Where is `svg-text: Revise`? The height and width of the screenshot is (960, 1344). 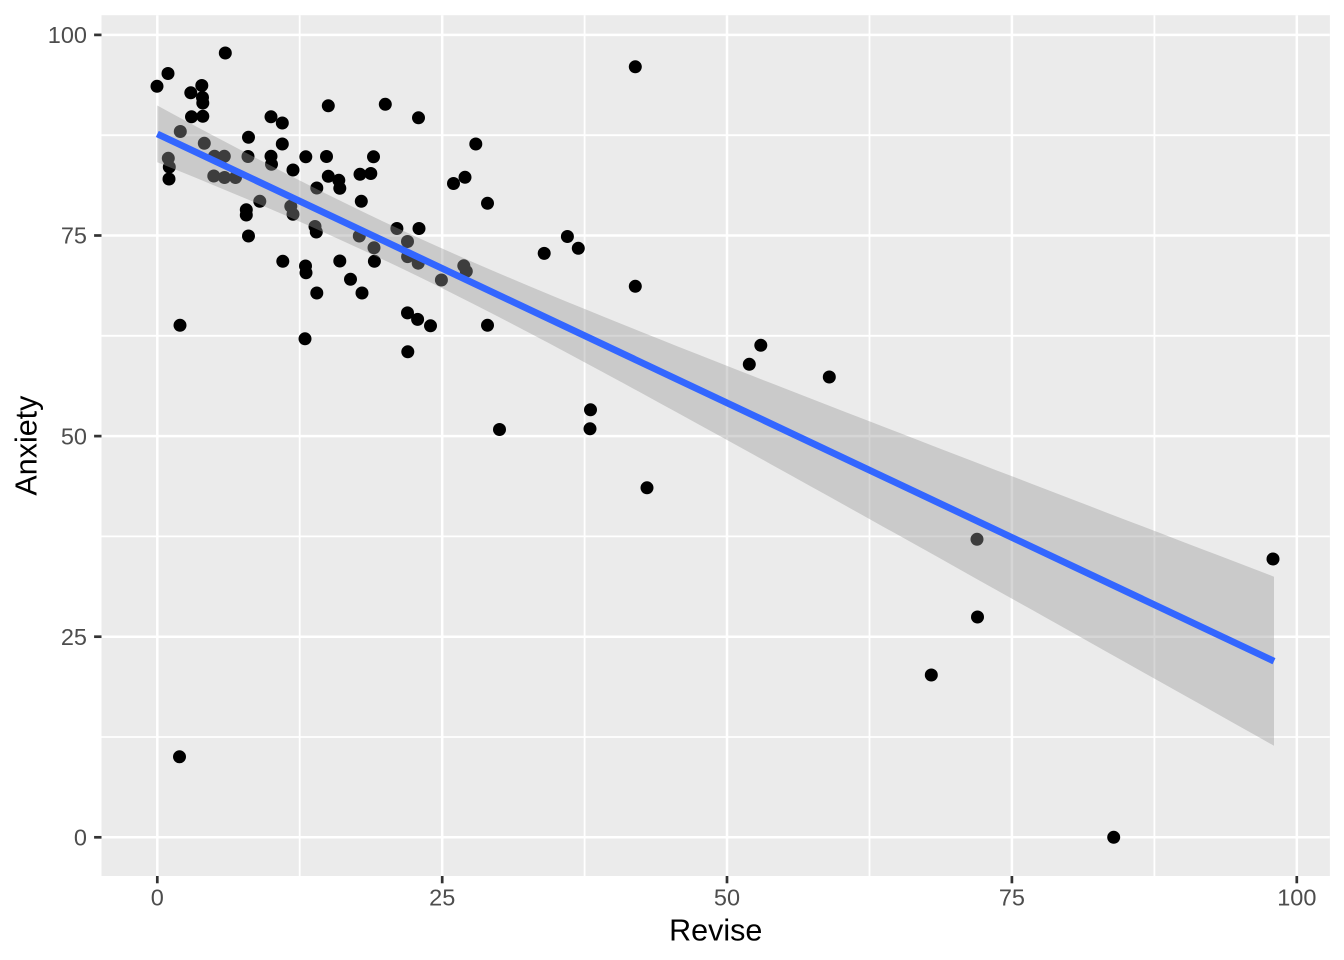
svg-text: Revise is located at coordinates (715, 931).